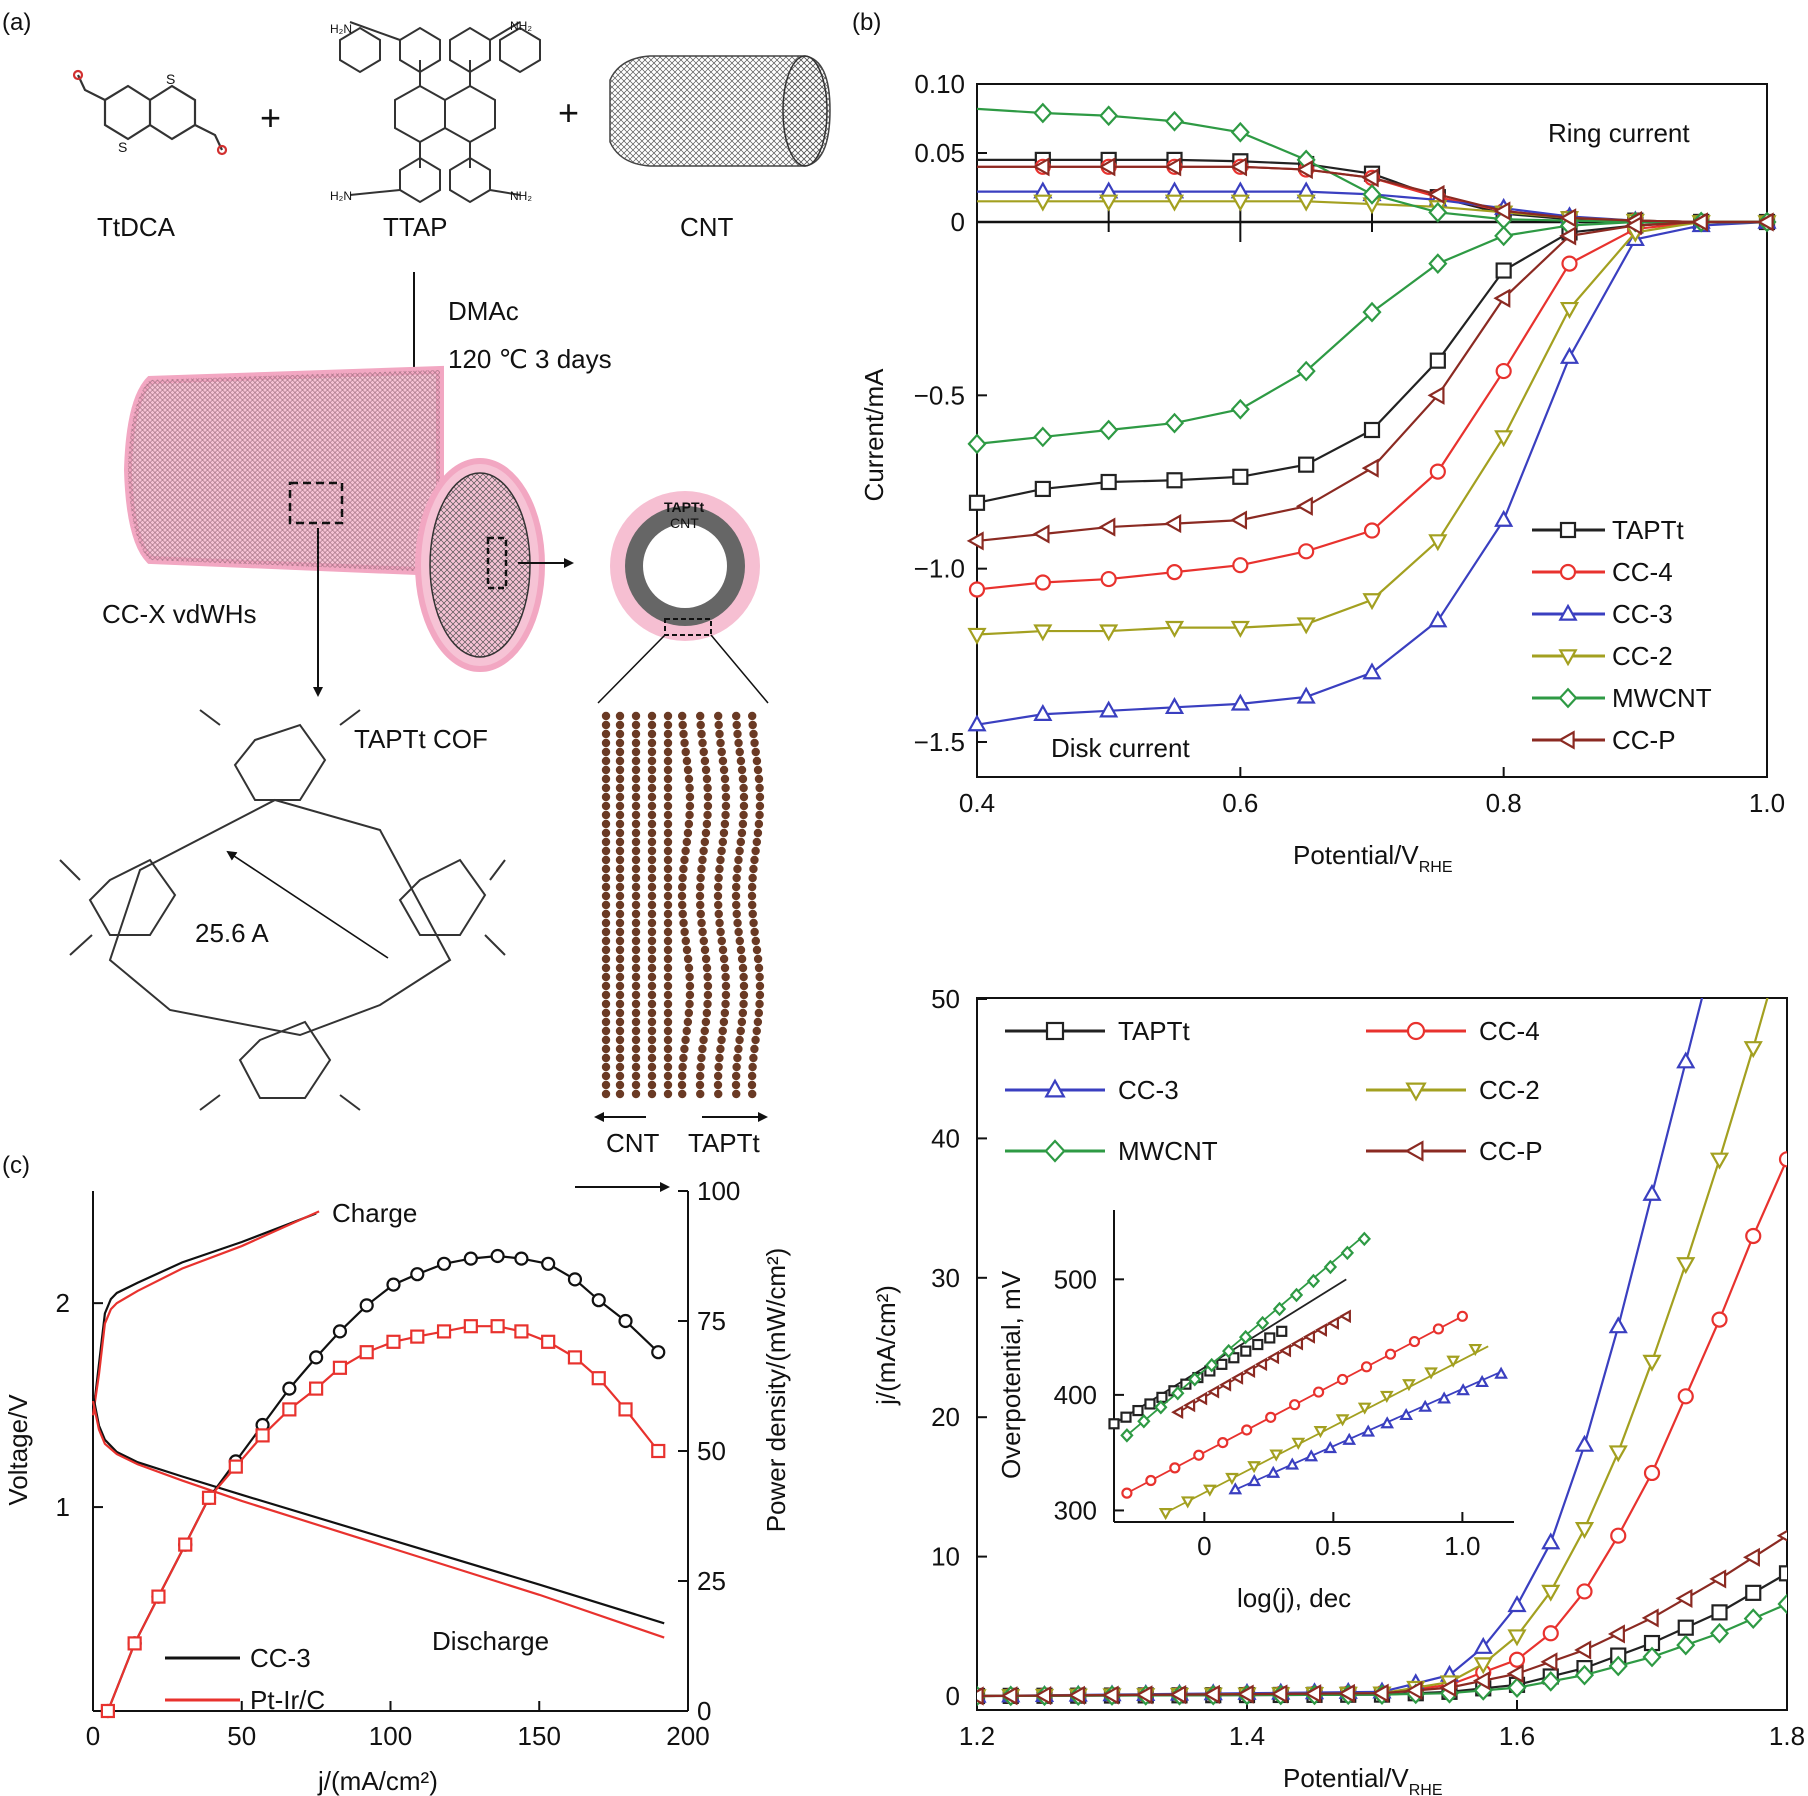  Describe the element at coordinates (1767, 803) in the screenshot. I see `x-tick-label-b: 1.0` at that location.